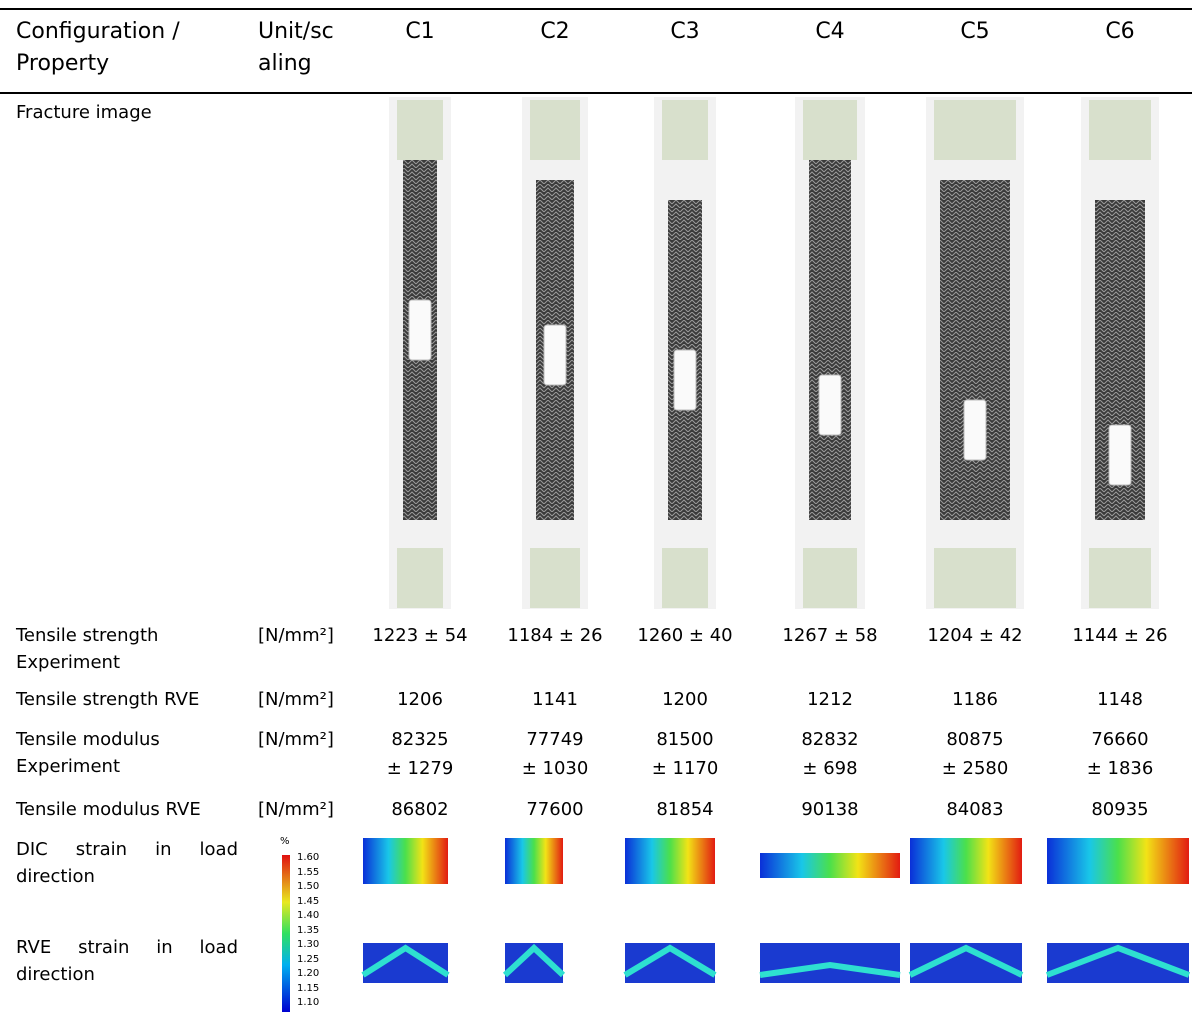  What do you see at coordinates (308, 901) in the screenshot?
I see `colorbar-tick: 1.45` at bounding box center [308, 901].